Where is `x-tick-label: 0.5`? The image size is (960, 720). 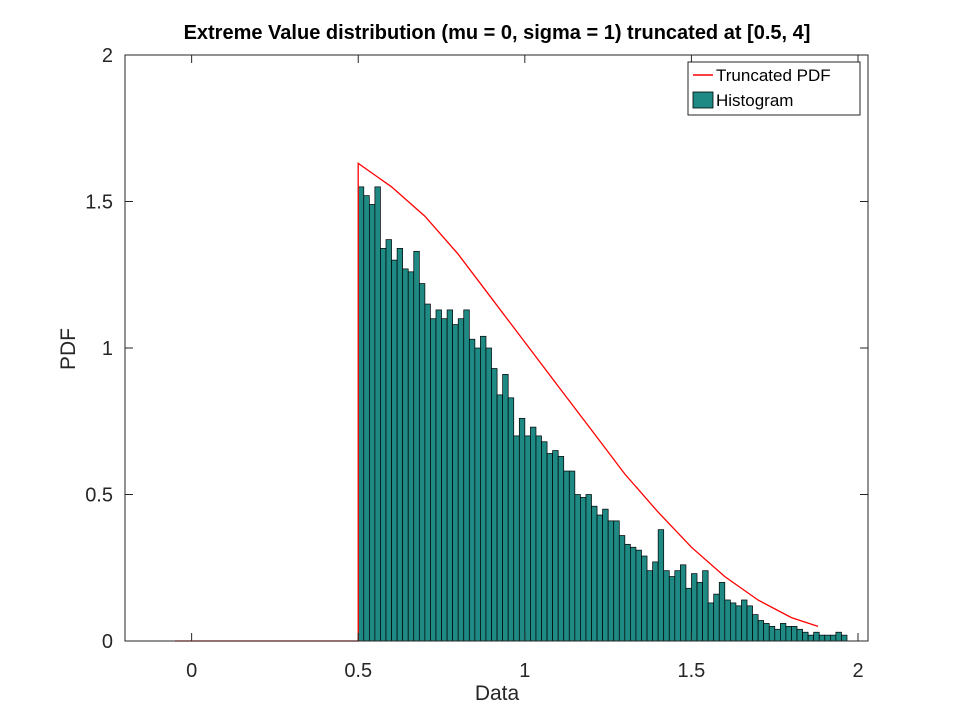 x-tick-label: 0.5 is located at coordinates (358, 671).